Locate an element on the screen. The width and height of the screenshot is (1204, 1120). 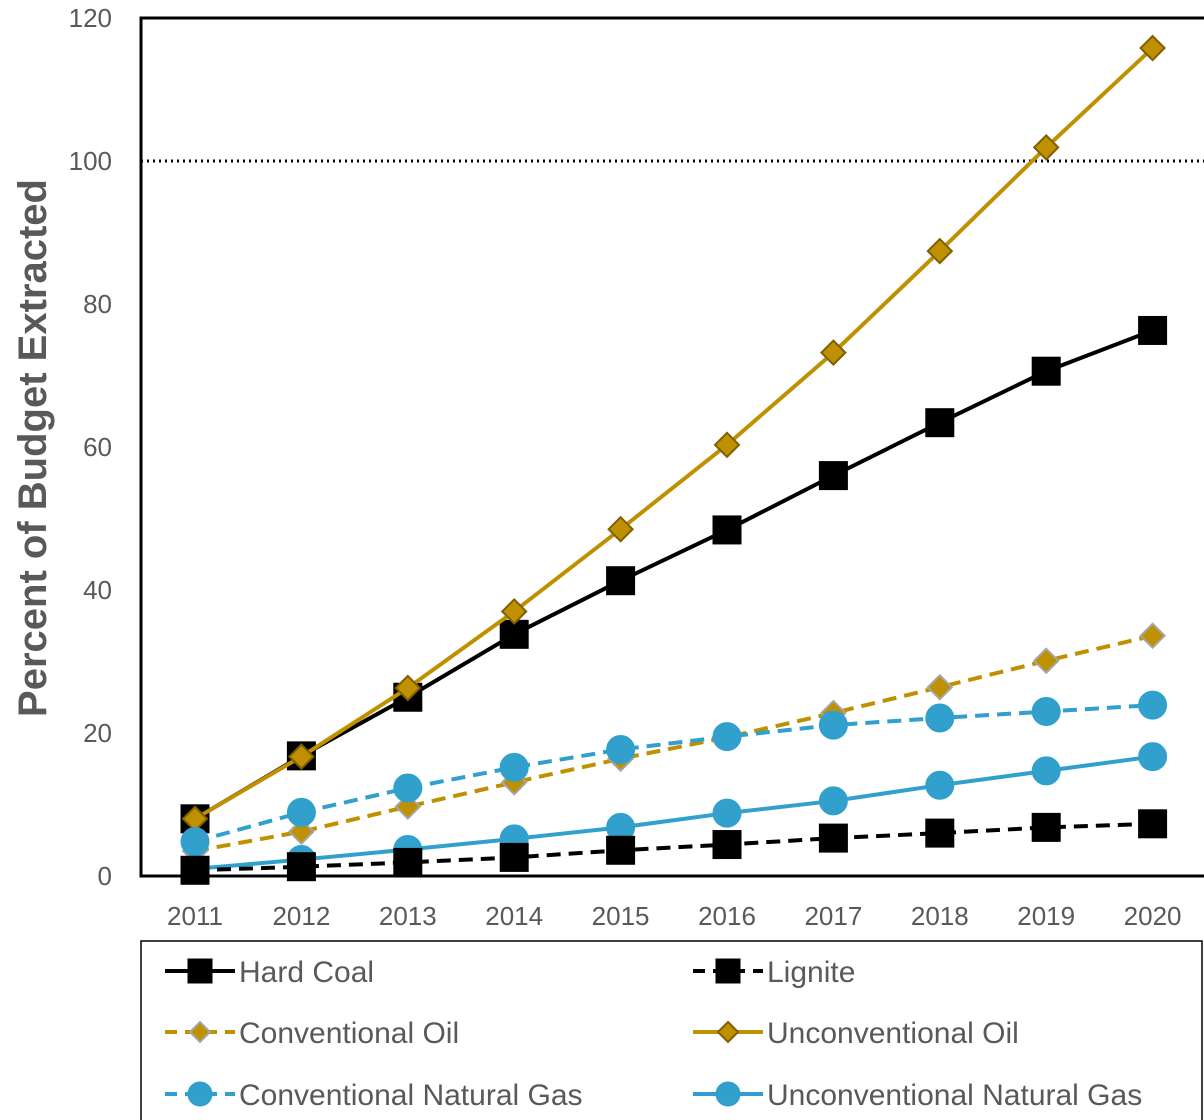
x-tick-label: 2015 is located at coordinates (621, 916).